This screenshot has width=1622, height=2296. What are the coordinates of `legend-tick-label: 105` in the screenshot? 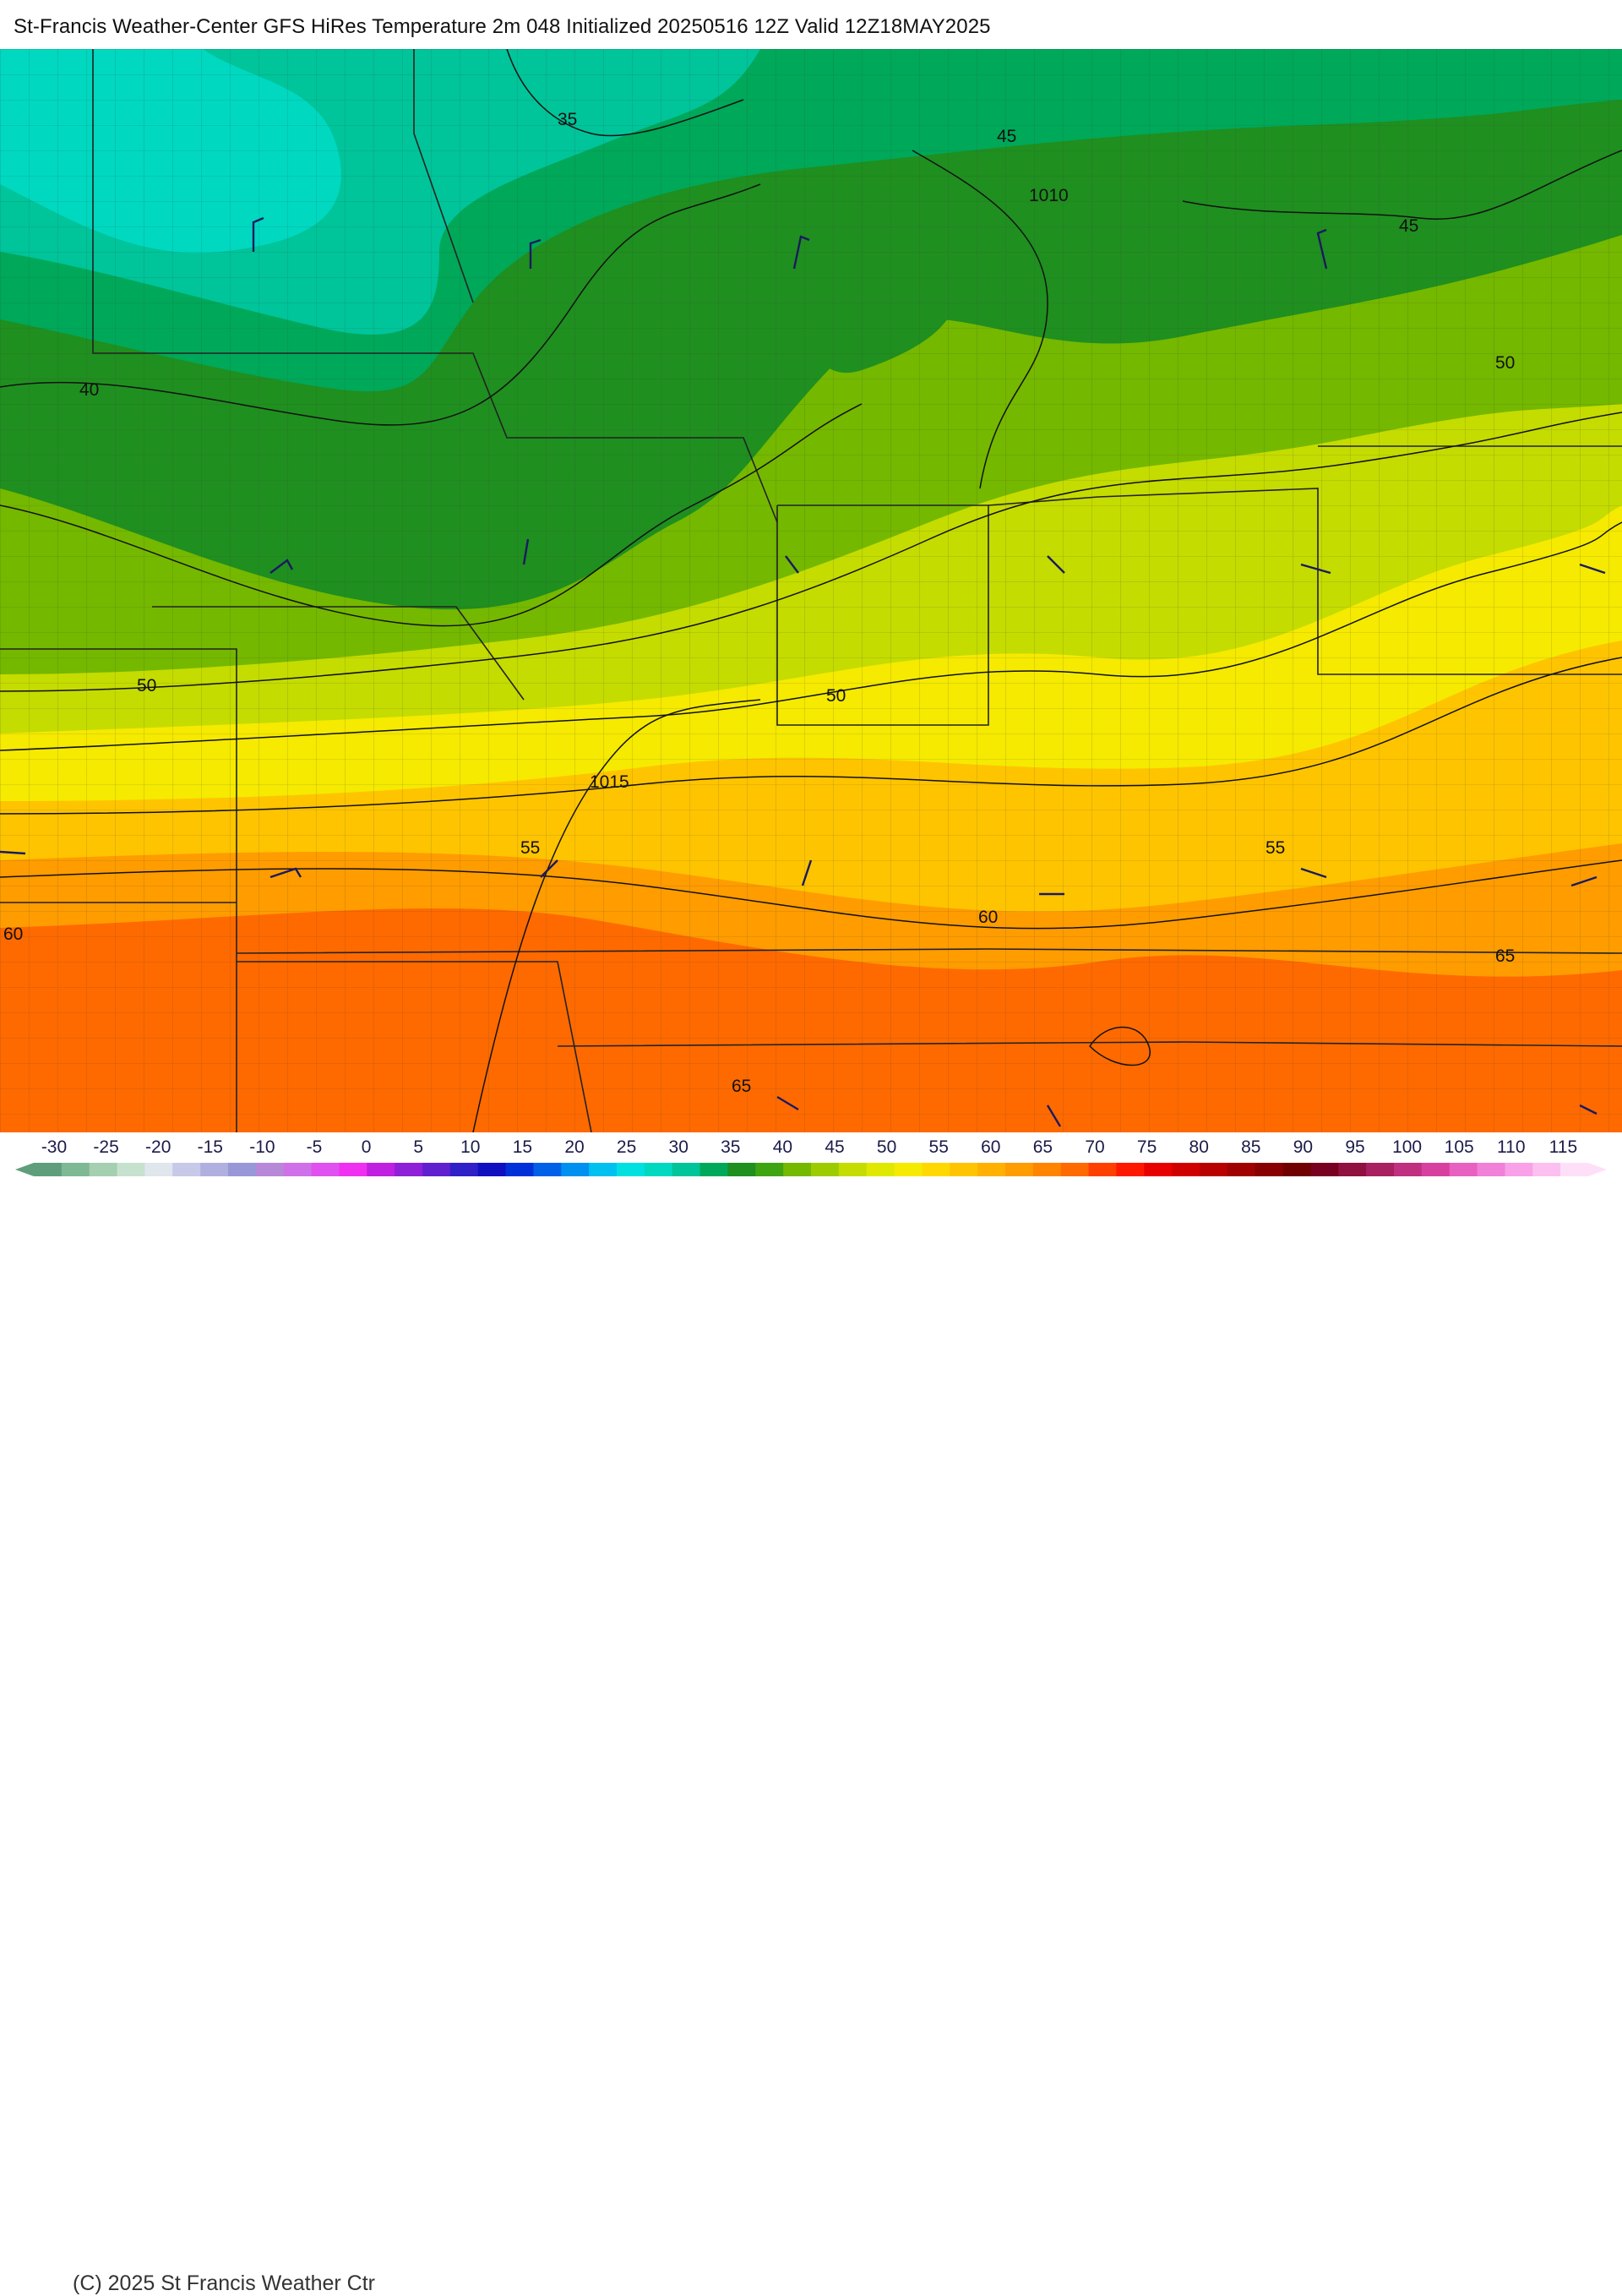 It's located at (1460, 1147).